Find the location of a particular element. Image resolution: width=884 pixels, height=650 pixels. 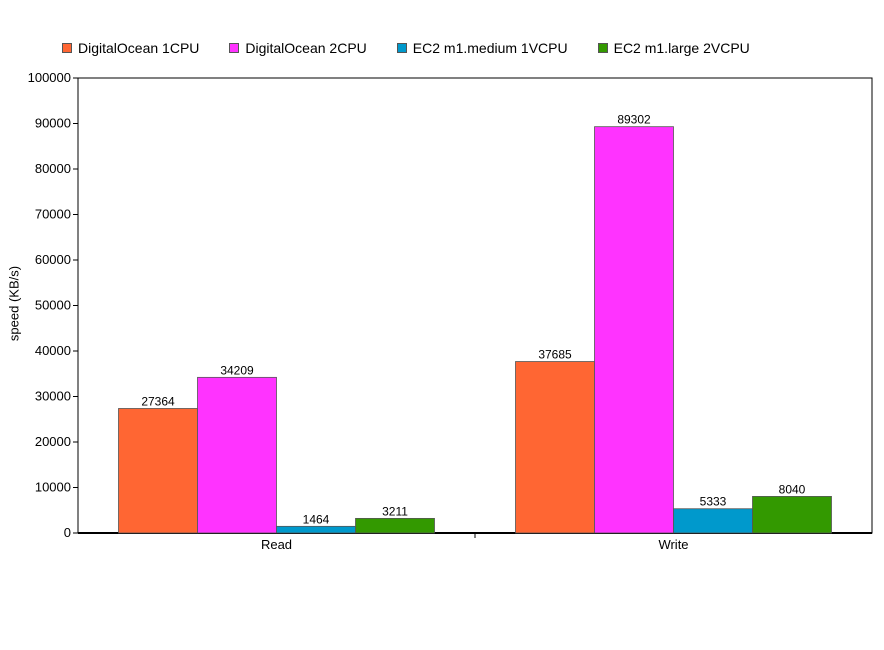

legend-label-ec2-medium: EC2 m1.medium 1VCPU is located at coordinates (490, 48).